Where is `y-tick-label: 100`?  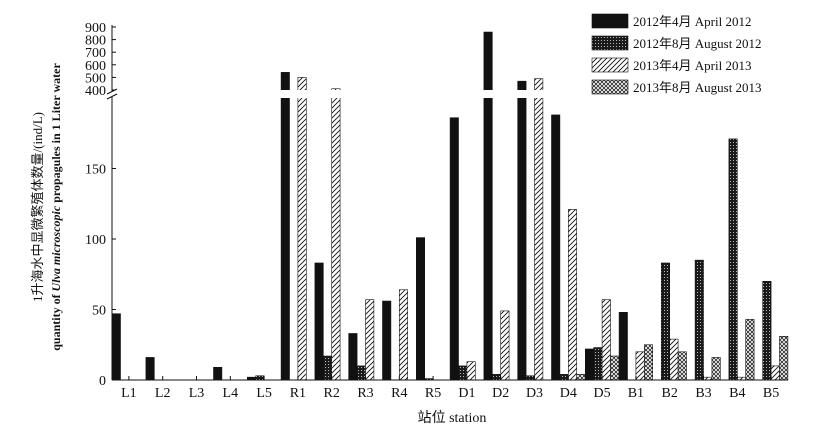 y-tick-label: 100 is located at coordinates (95, 240).